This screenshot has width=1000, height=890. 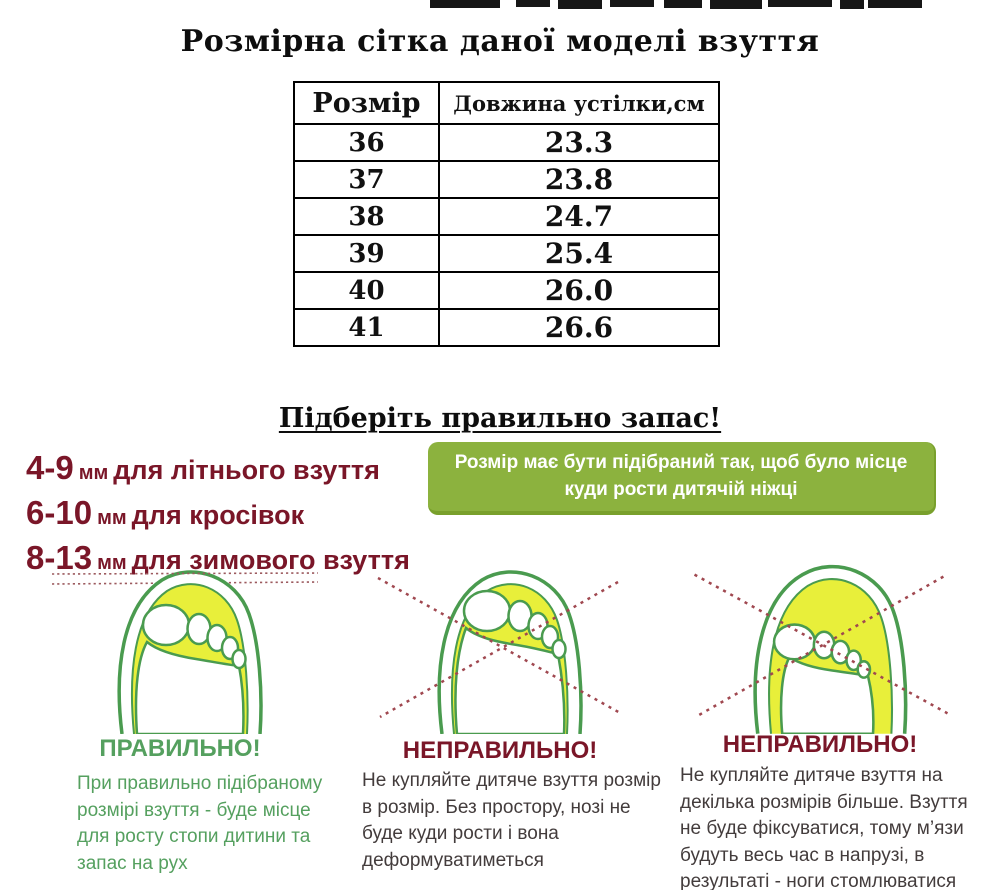 I want to click on size-cell: 38, so click(x=366, y=216).